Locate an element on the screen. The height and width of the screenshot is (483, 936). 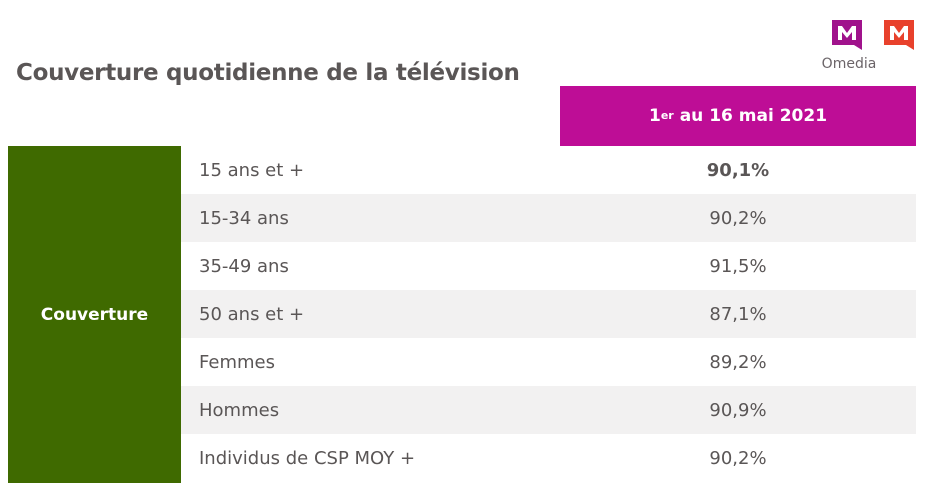
row-label: 15 ans et + is located at coordinates (252, 170).